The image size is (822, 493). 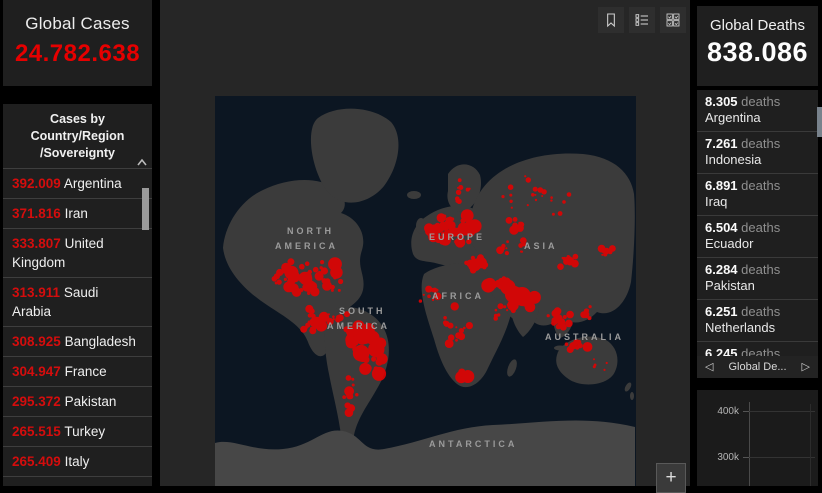 What do you see at coordinates (85, 431) in the screenshot?
I see `case-country: Turkey` at bounding box center [85, 431].